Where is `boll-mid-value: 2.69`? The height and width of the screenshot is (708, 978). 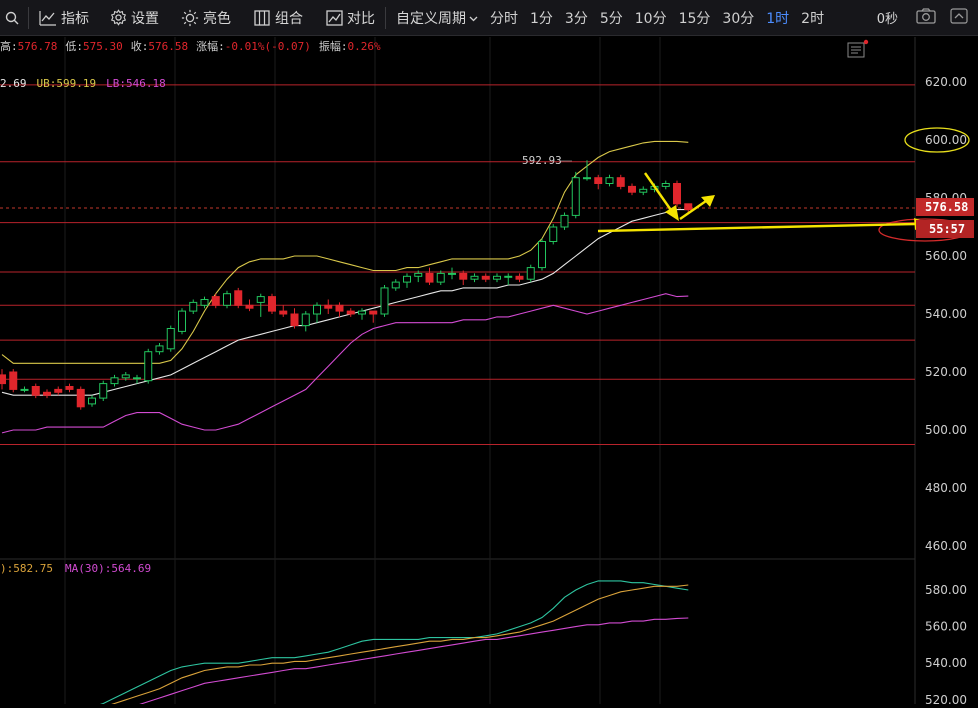 boll-mid-value: 2.69 is located at coordinates (13, 83).